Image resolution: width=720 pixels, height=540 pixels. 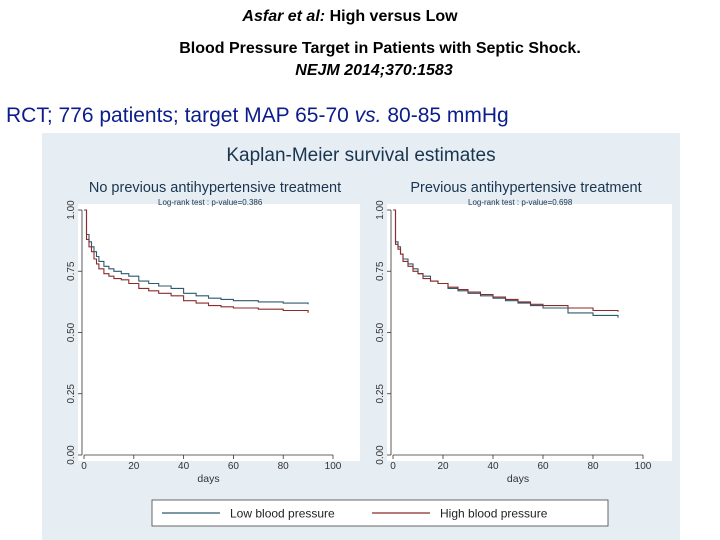 What do you see at coordinates (71, 394) in the screenshot?
I see `y-tick-label-1-1: 0.25` at bounding box center [71, 394].